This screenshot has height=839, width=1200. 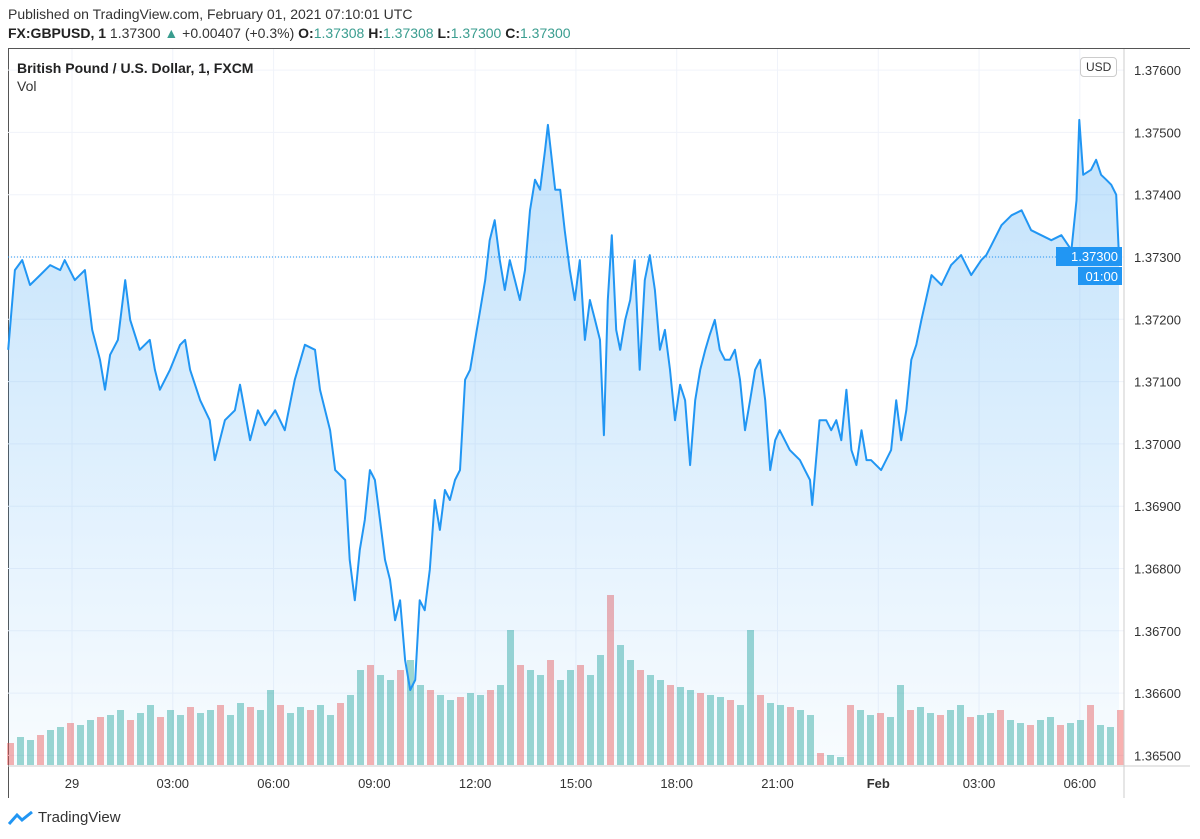 I want to click on x-tick-label: 29, so click(x=72, y=783).